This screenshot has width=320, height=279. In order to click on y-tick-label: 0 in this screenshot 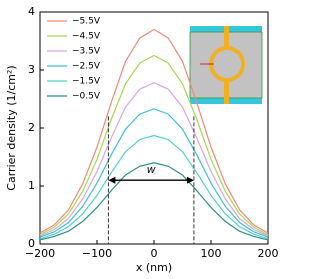, I will do `click(31, 243)`.